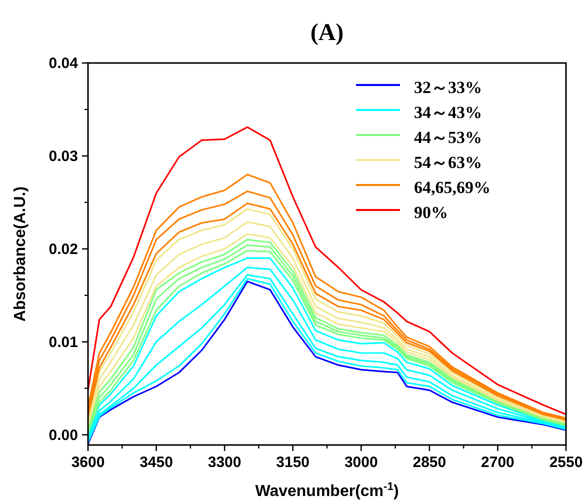 The height and width of the screenshot is (504, 587). Describe the element at coordinates (63, 156) in the screenshot. I see `y-tick-label: 0.03` at that location.